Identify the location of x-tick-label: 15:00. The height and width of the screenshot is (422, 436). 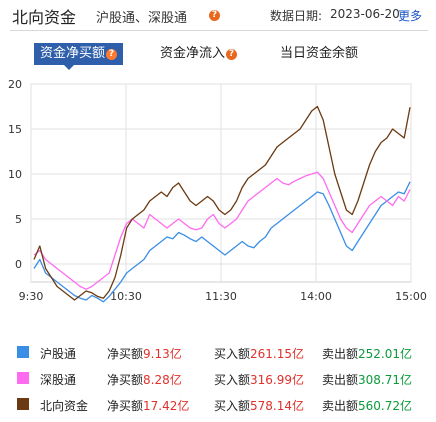
(411, 296).